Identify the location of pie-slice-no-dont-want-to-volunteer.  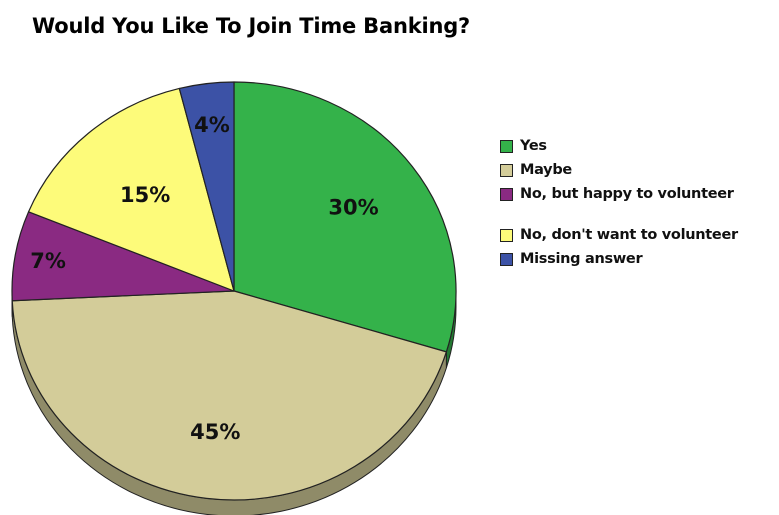
(131, 189).